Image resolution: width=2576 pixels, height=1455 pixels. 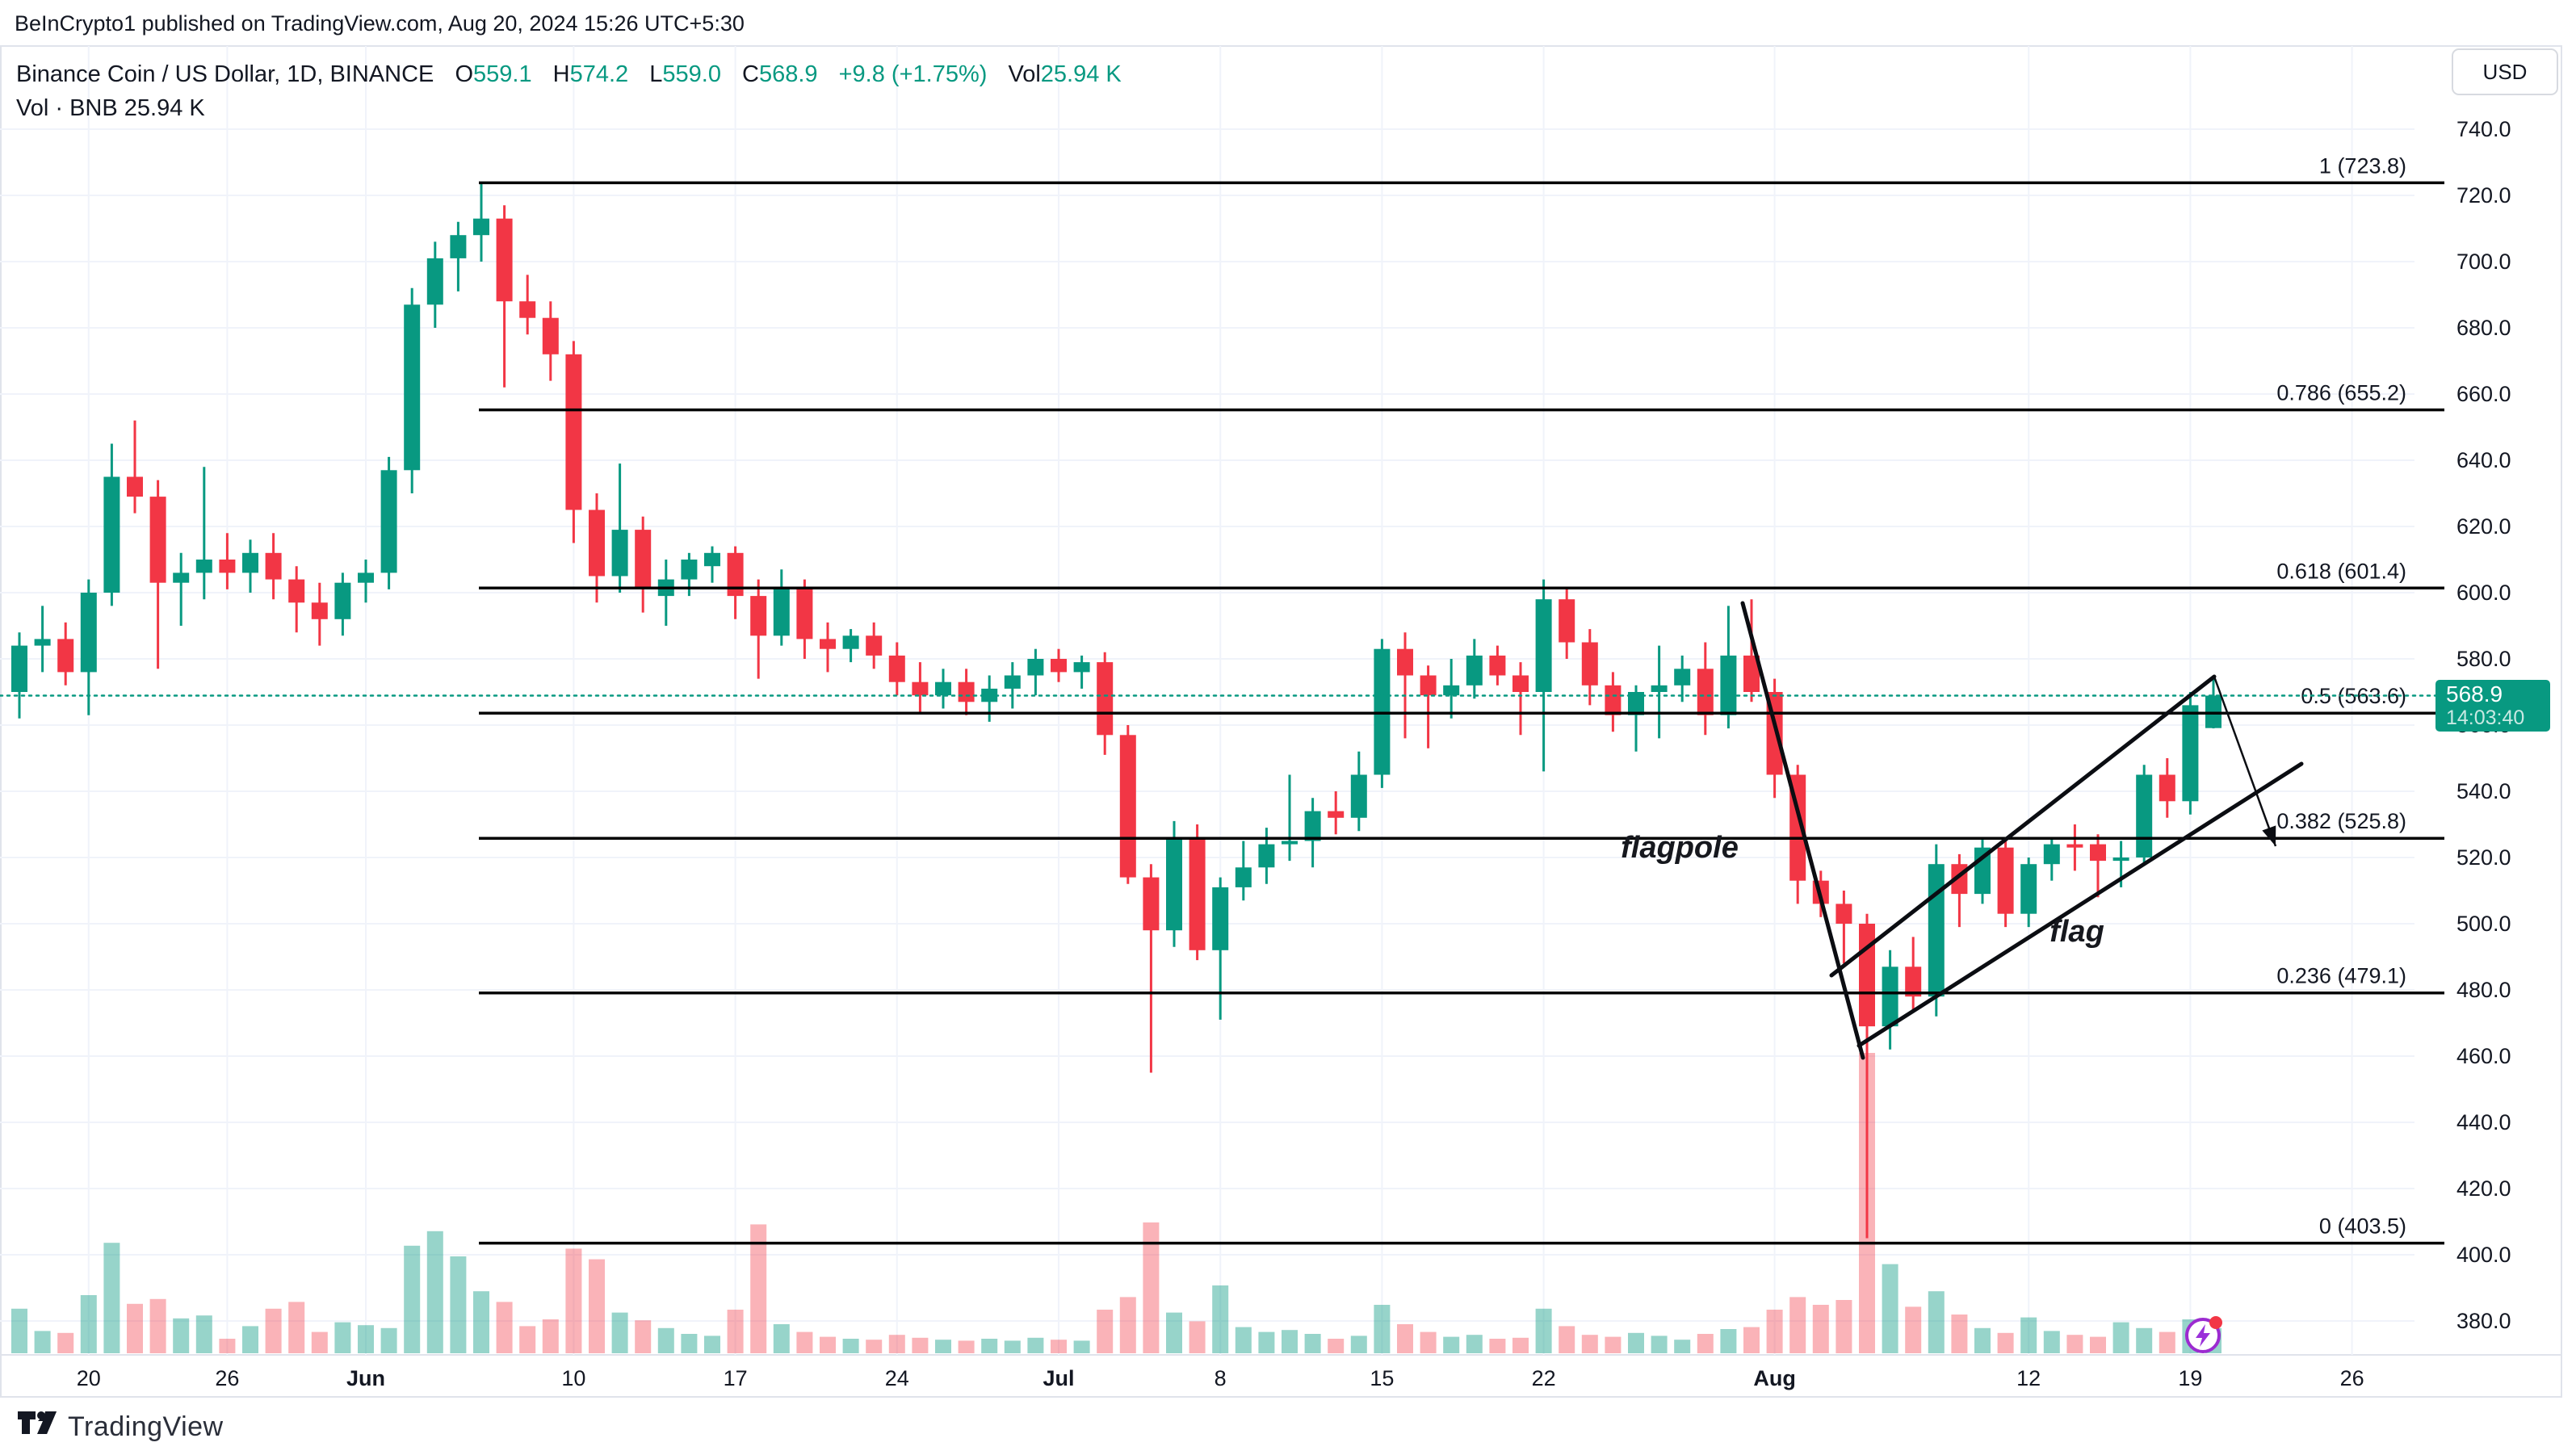 I want to click on price-tick-label: 680.0, so click(x=2483, y=328).